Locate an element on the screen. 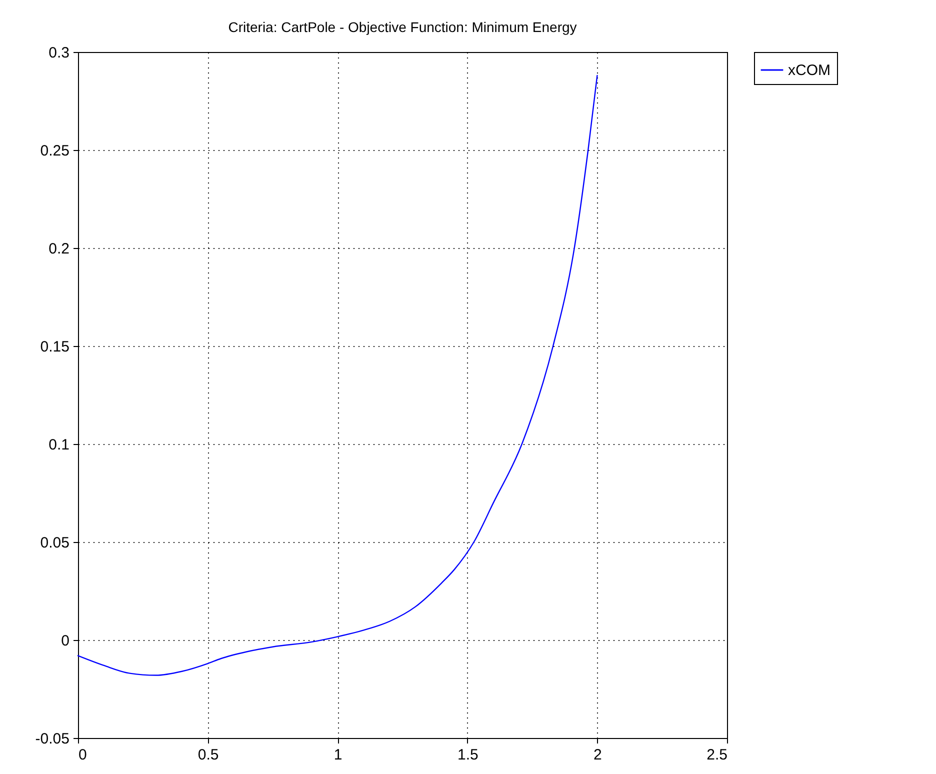 The image size is (936, 774). y-tick-label: 0.25 is located at coordinates (55, 151).